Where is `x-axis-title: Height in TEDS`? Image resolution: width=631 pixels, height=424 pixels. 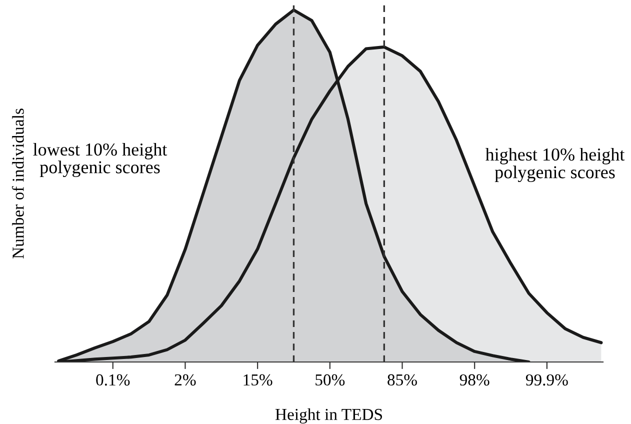
x-axis-title: Height in TEDS is located at coordinates (328, 416).